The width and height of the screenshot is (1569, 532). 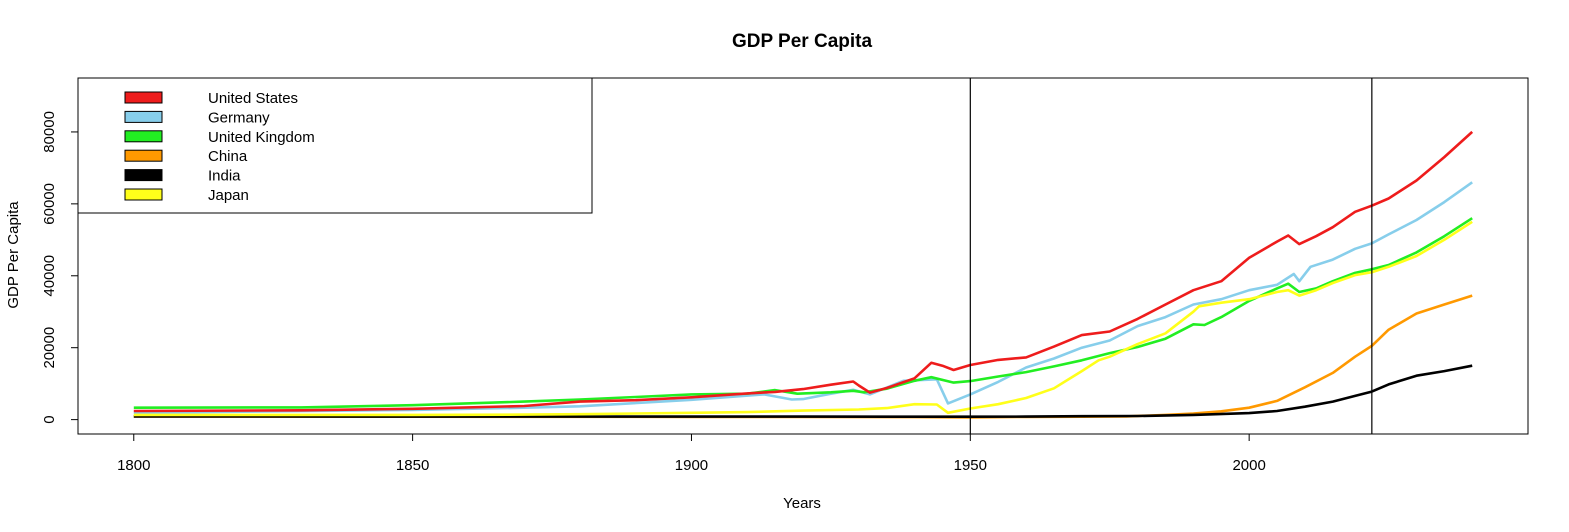 I want to click on y-tick-label: 40000, so click(x=49, y=276).